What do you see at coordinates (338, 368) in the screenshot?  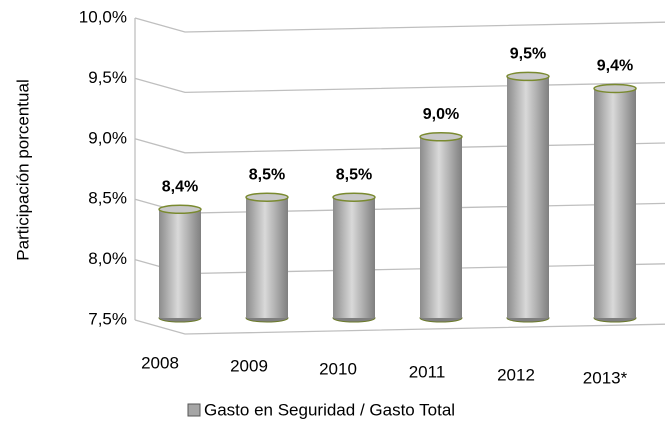 I see `x-tick-label: 2010` at bounding box center [338, 368].